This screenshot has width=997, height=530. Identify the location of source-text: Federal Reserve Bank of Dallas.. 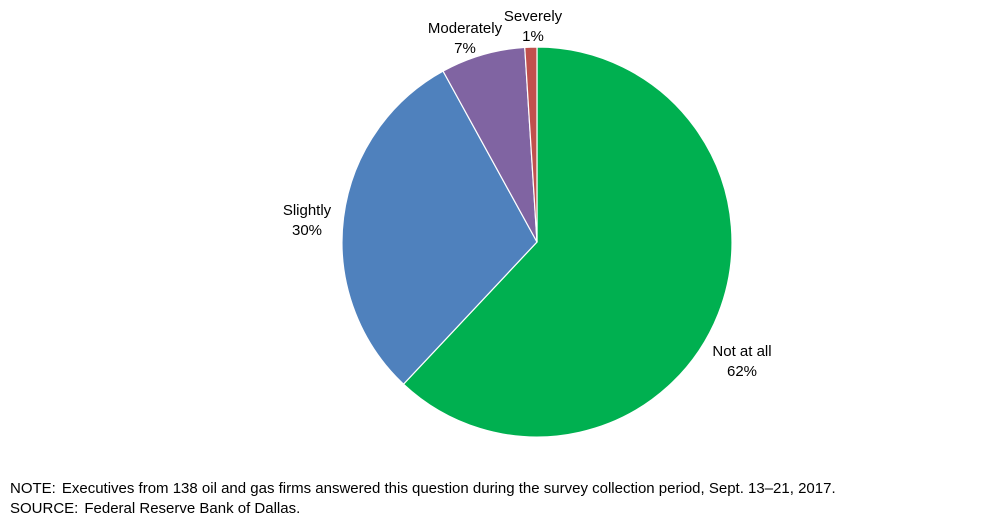
(192, 508).